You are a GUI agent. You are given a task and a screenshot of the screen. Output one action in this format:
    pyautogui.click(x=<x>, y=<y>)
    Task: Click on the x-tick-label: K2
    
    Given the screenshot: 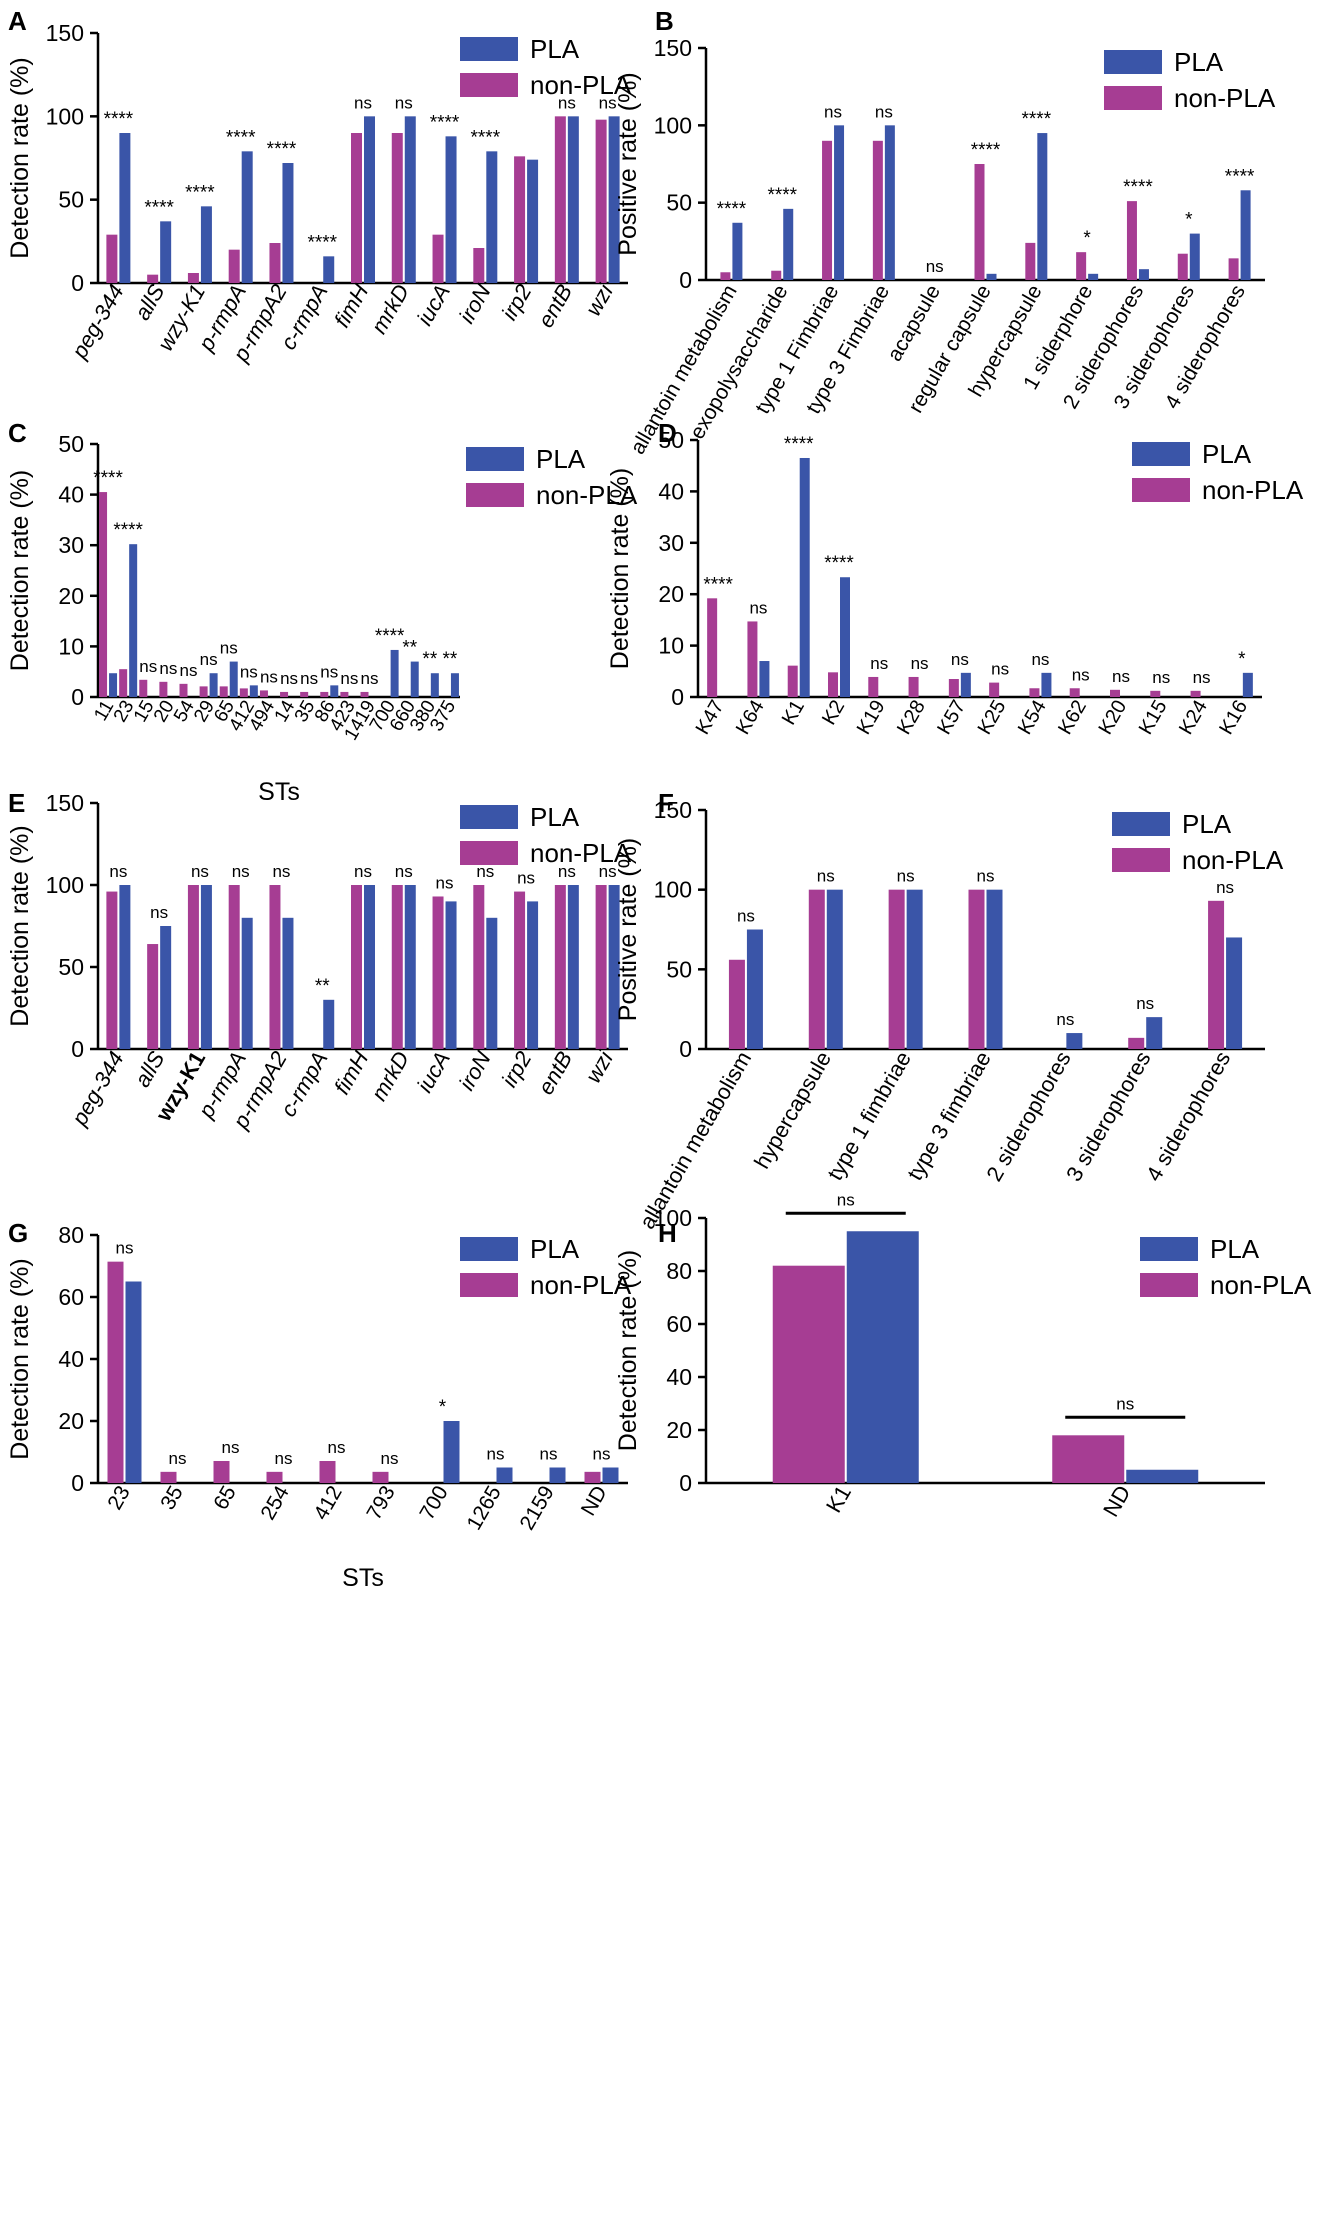 What is the action you would take?
    pyautogui.click(x=833, y=713)
    